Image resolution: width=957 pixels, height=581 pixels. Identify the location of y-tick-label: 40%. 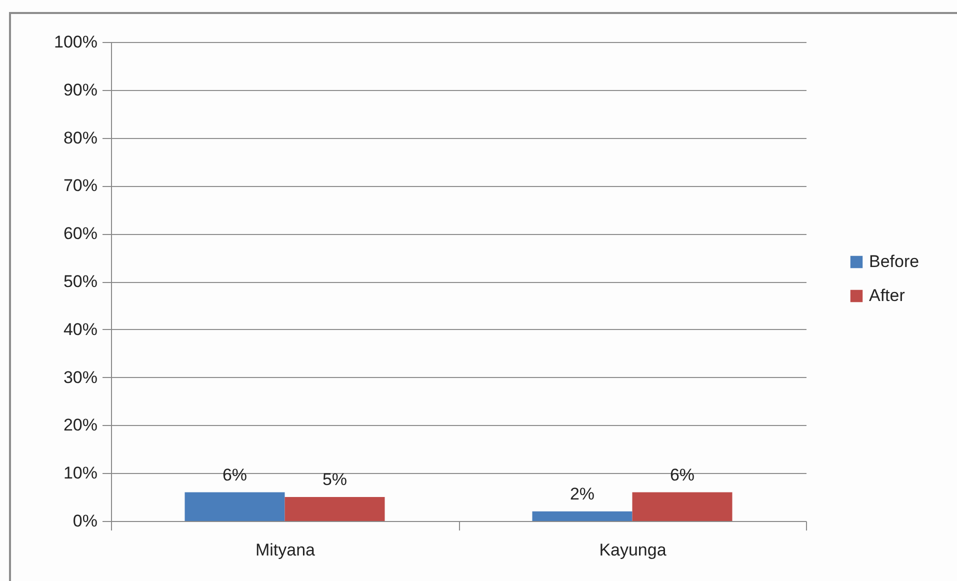
(80, 329).